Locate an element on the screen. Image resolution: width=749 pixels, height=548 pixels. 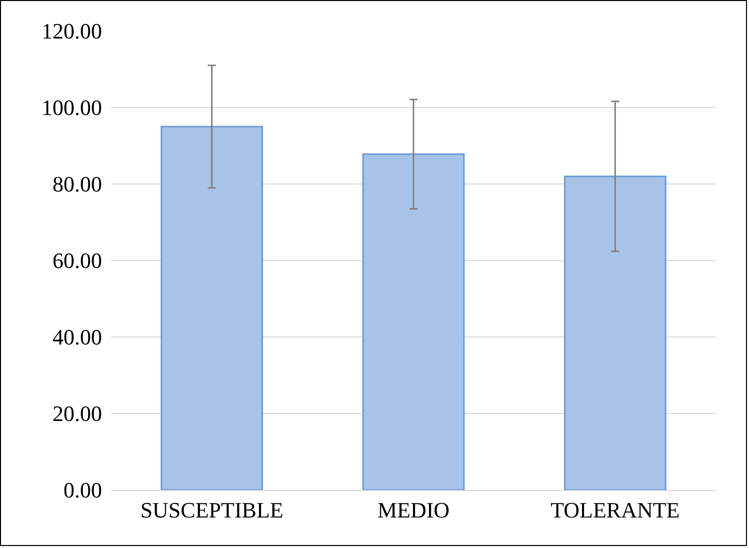
y-tick-label: 80.00 is located at coordinates (77, 184).